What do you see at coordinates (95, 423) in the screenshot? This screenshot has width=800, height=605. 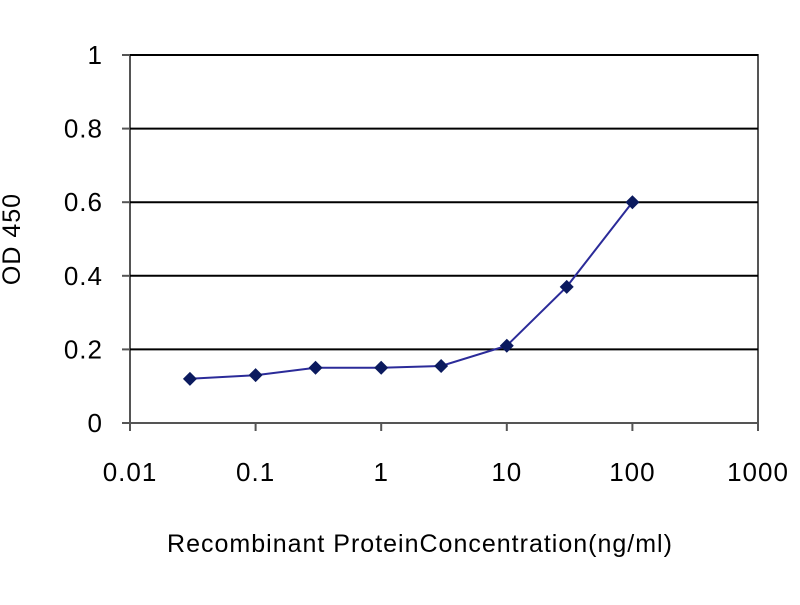 I see `y-tick-label: 0` at bounding box center [95, 423].